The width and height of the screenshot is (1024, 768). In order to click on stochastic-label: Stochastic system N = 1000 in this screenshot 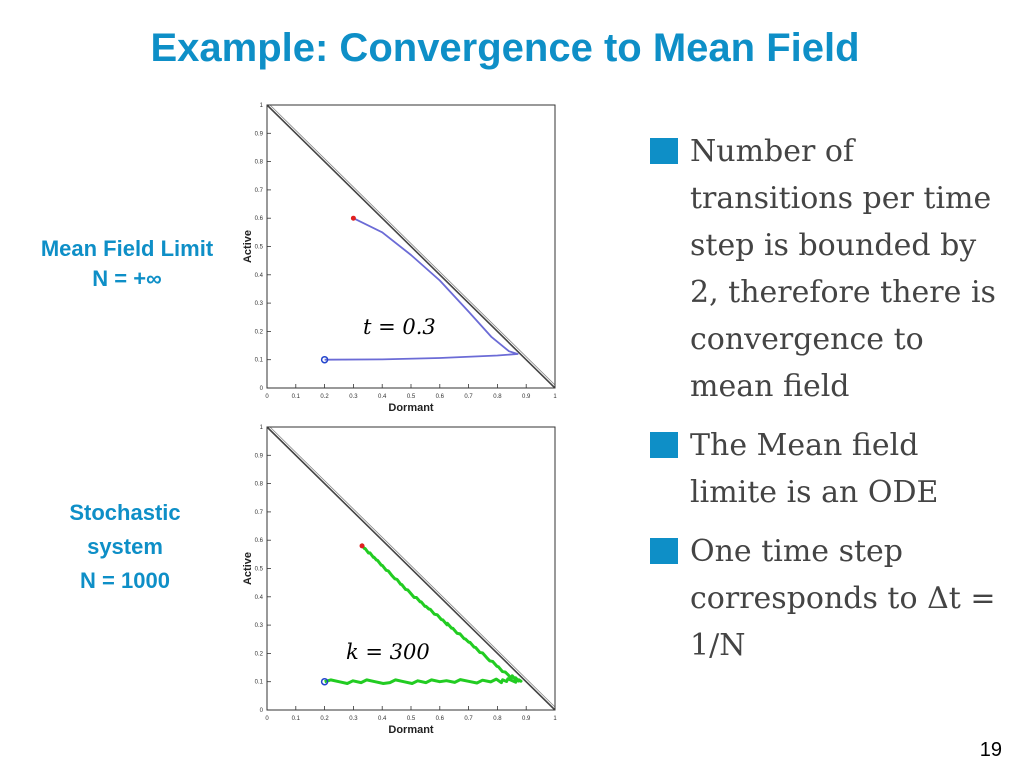, I will do `click(125, 547)`.